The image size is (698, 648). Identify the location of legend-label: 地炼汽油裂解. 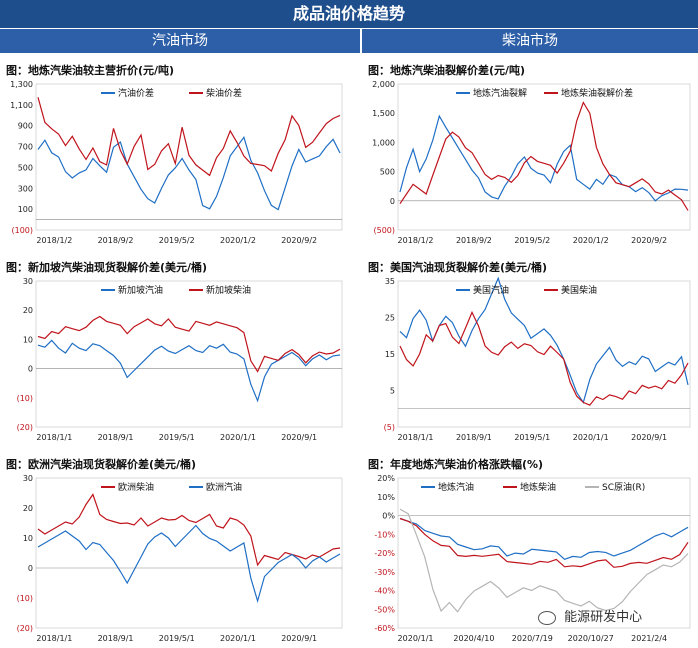
(500, 93).